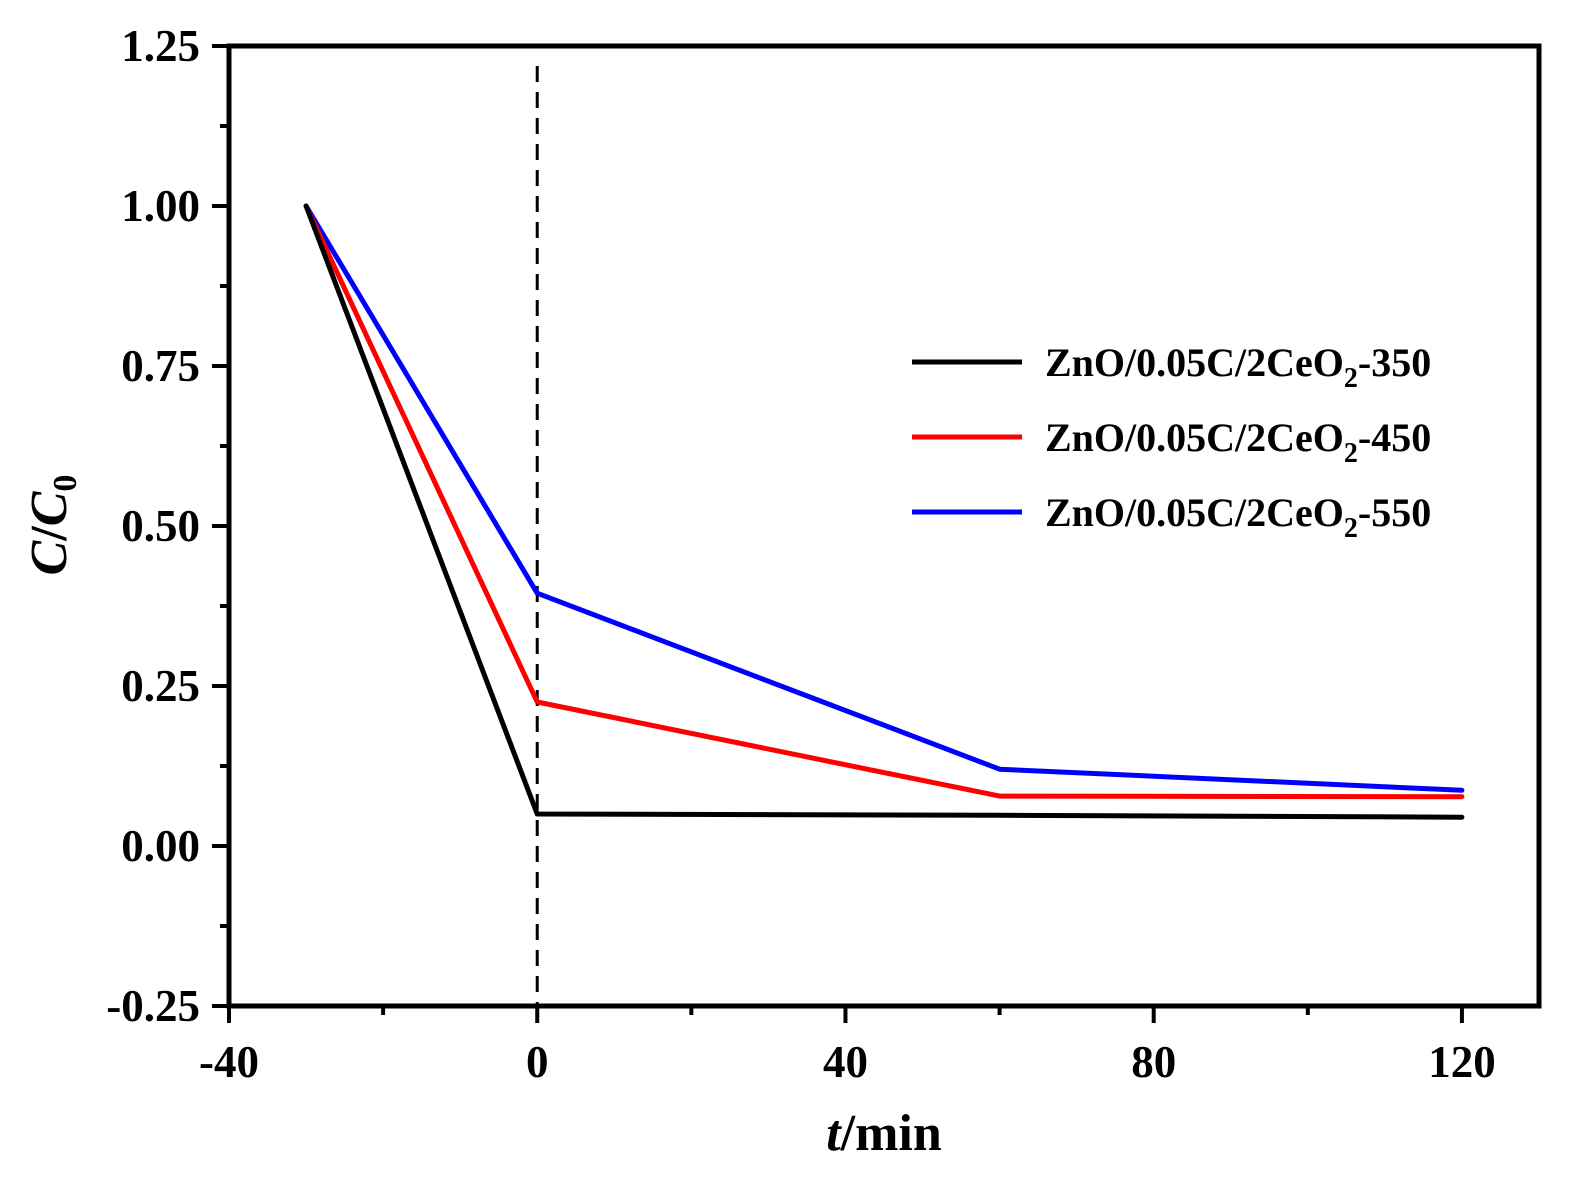 This screenshot has height=1192, width=1585. What do you see at coordinates (49, 534) in the screenshot?
I see `y-axis-label-slash: /` at bounding box center [49, 534].